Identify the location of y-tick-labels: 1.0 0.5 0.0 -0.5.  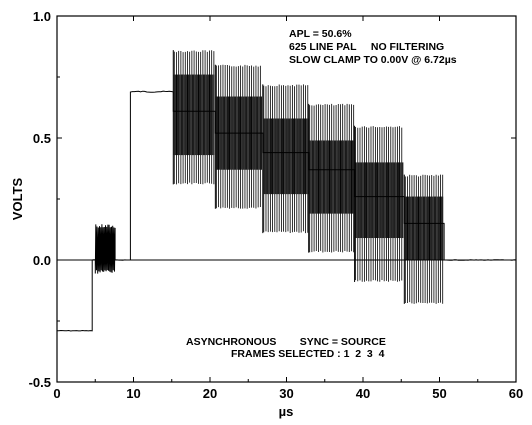
(40, 199).